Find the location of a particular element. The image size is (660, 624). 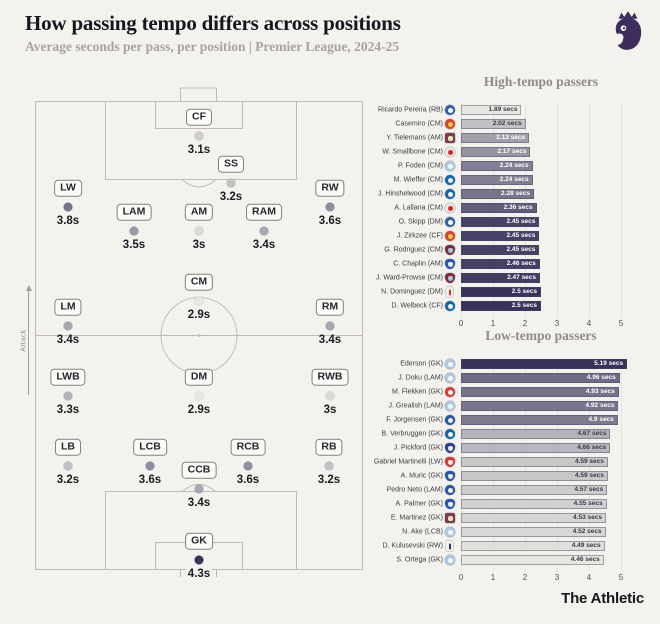

tempo-bar: 5.19 secs is located at coordinates (544, 364).